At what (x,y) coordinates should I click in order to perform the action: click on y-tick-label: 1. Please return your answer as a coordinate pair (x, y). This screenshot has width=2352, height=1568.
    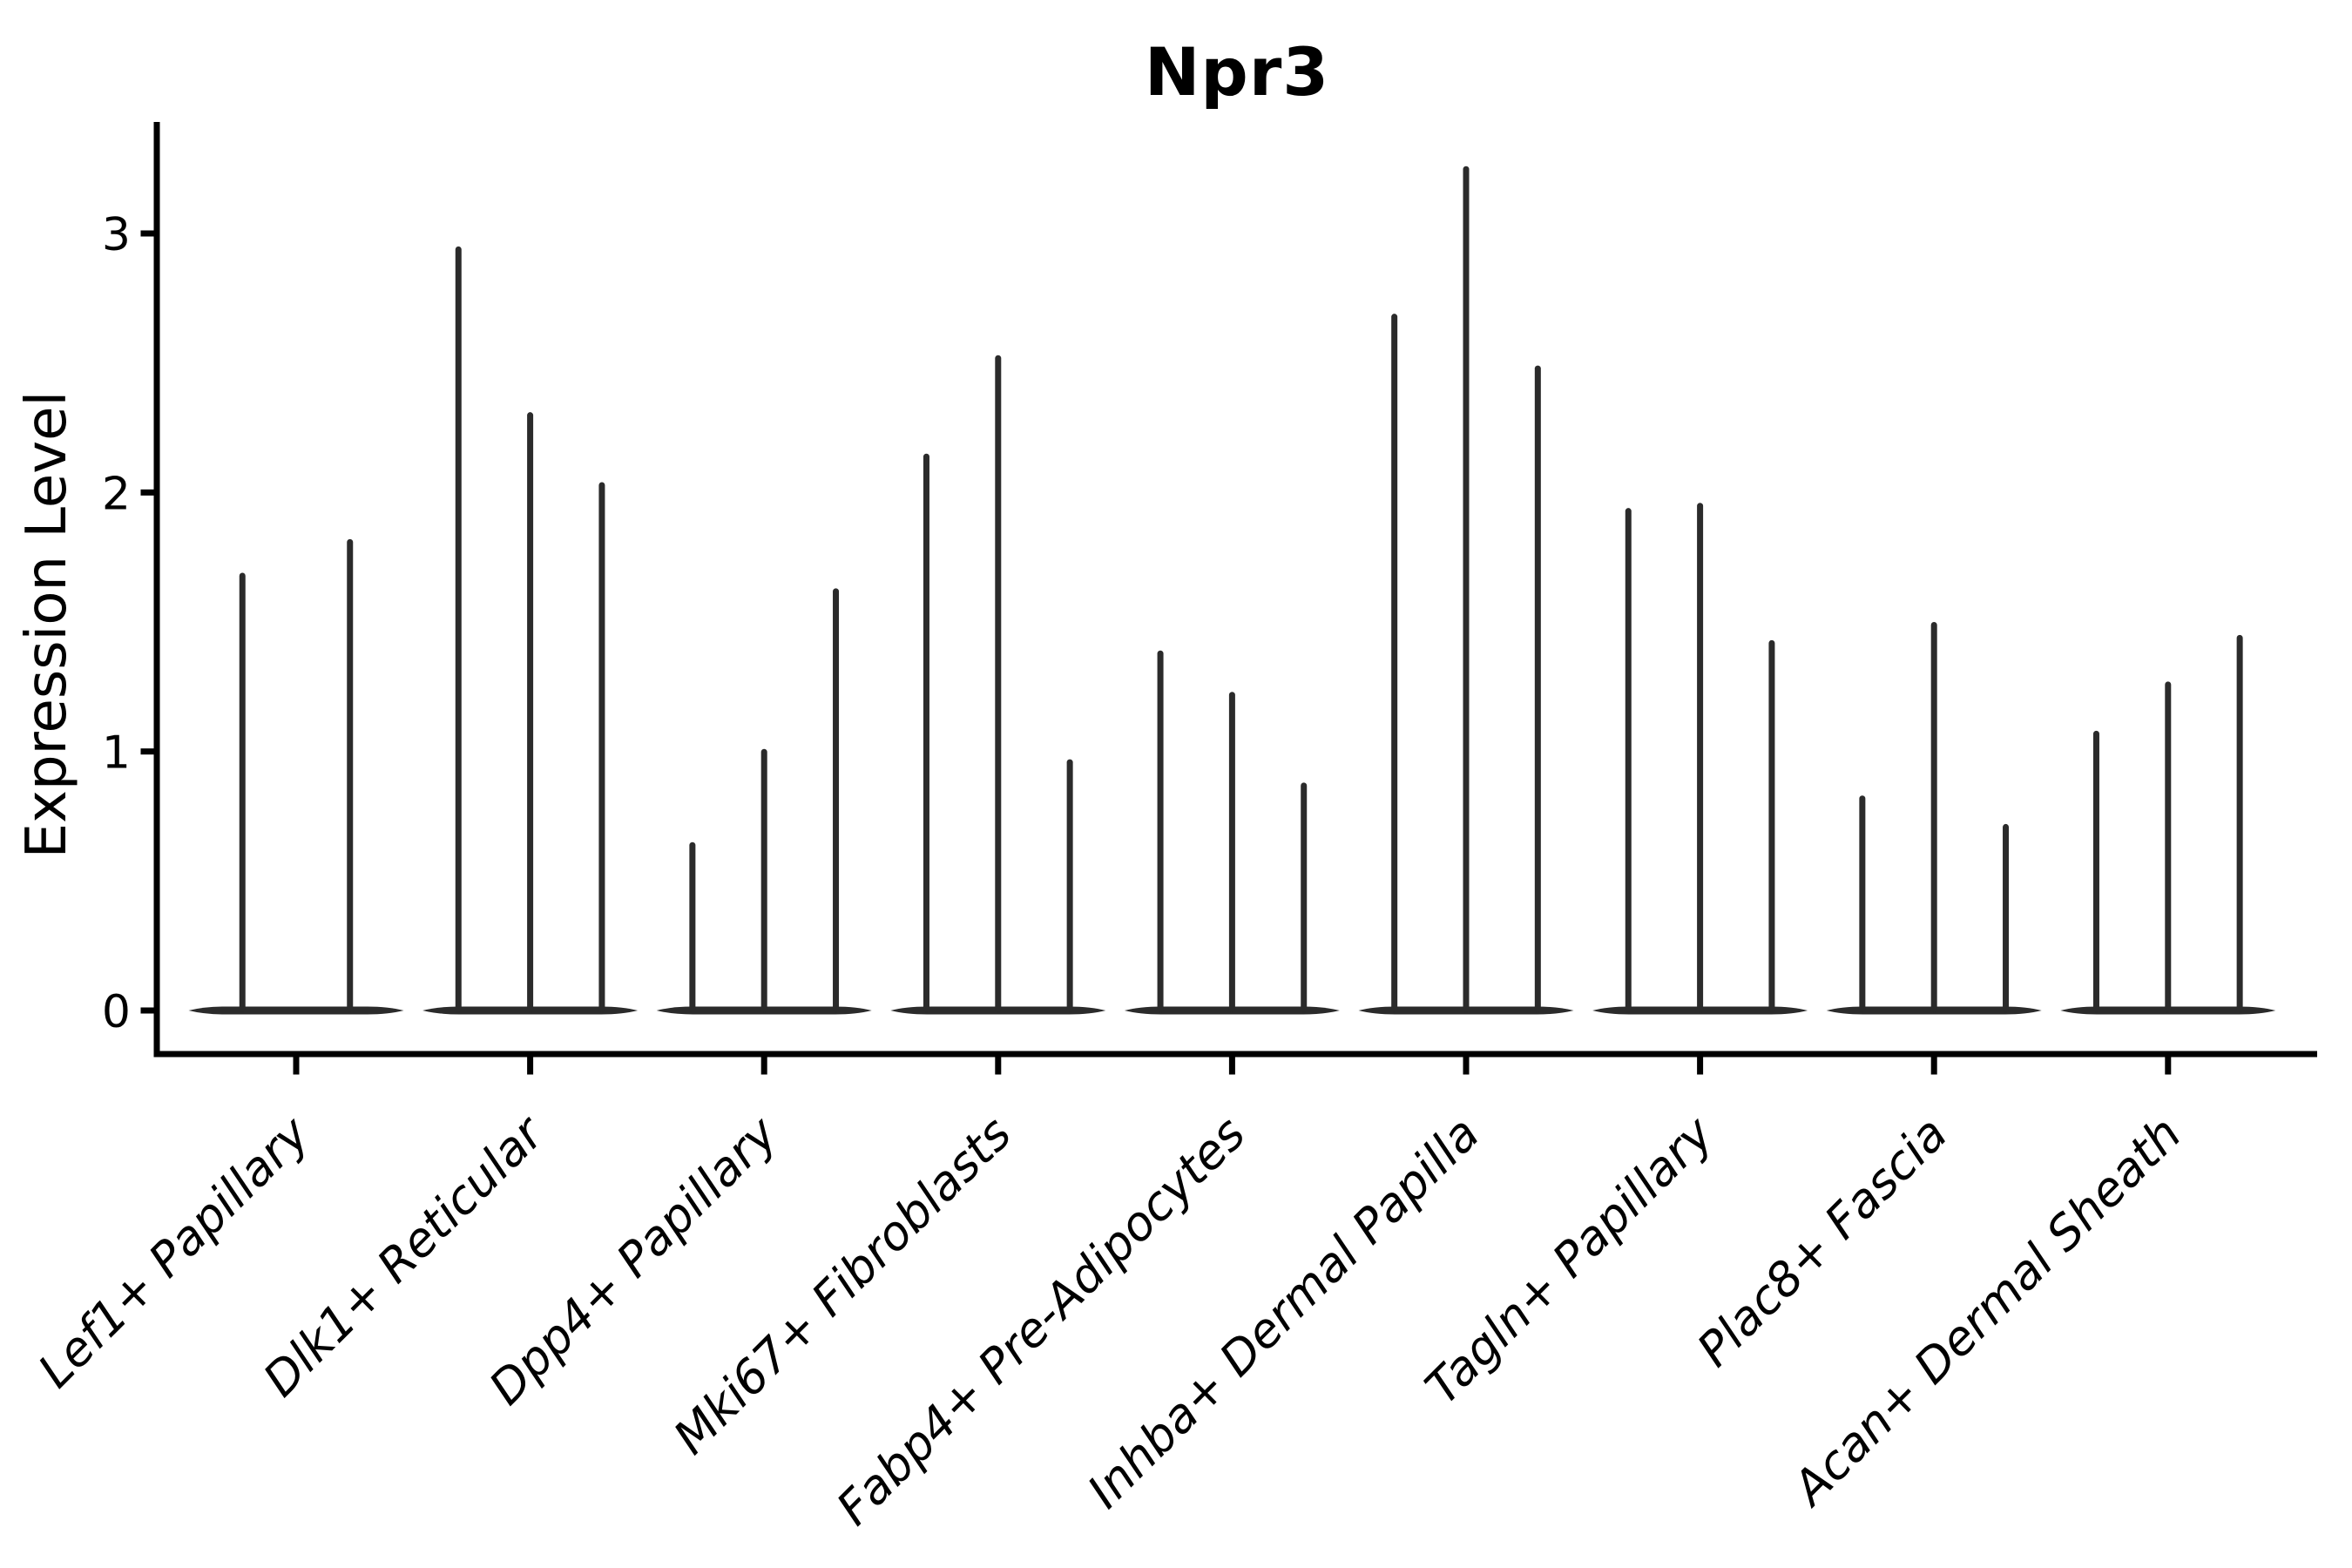
    Looking at the image, I should click on (116, 753).